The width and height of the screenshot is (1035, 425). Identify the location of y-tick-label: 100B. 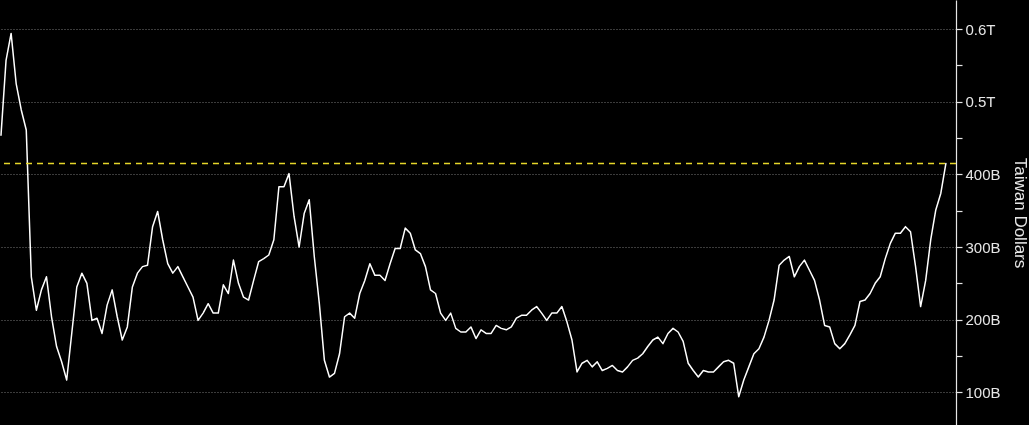
(983, 392).